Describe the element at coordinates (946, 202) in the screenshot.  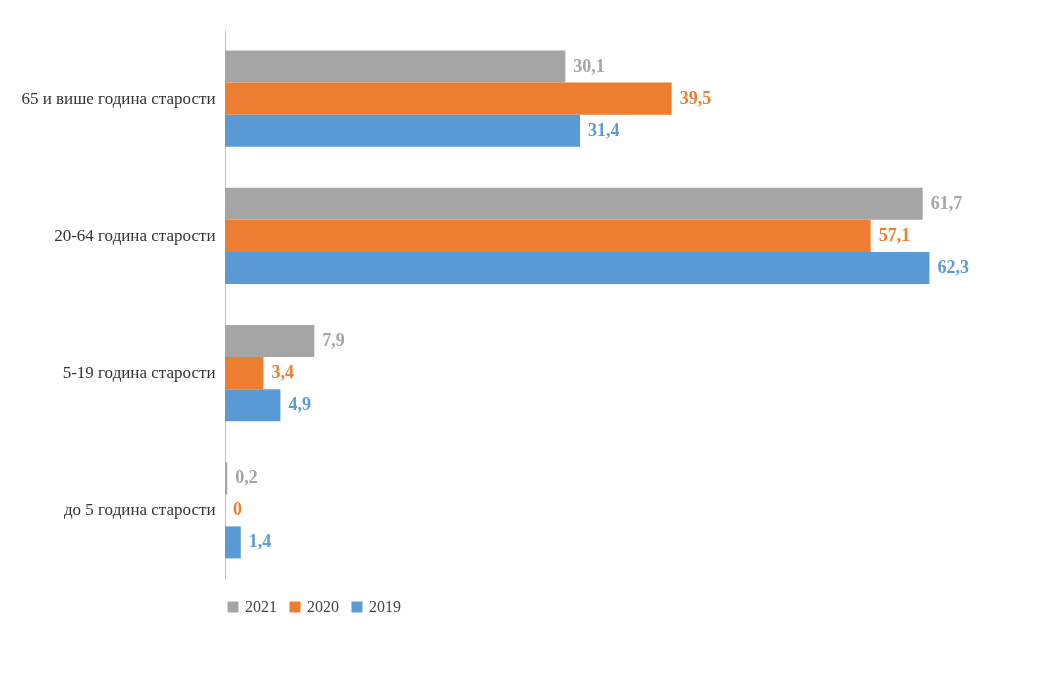
I see `data-label: 61,7` at that location.